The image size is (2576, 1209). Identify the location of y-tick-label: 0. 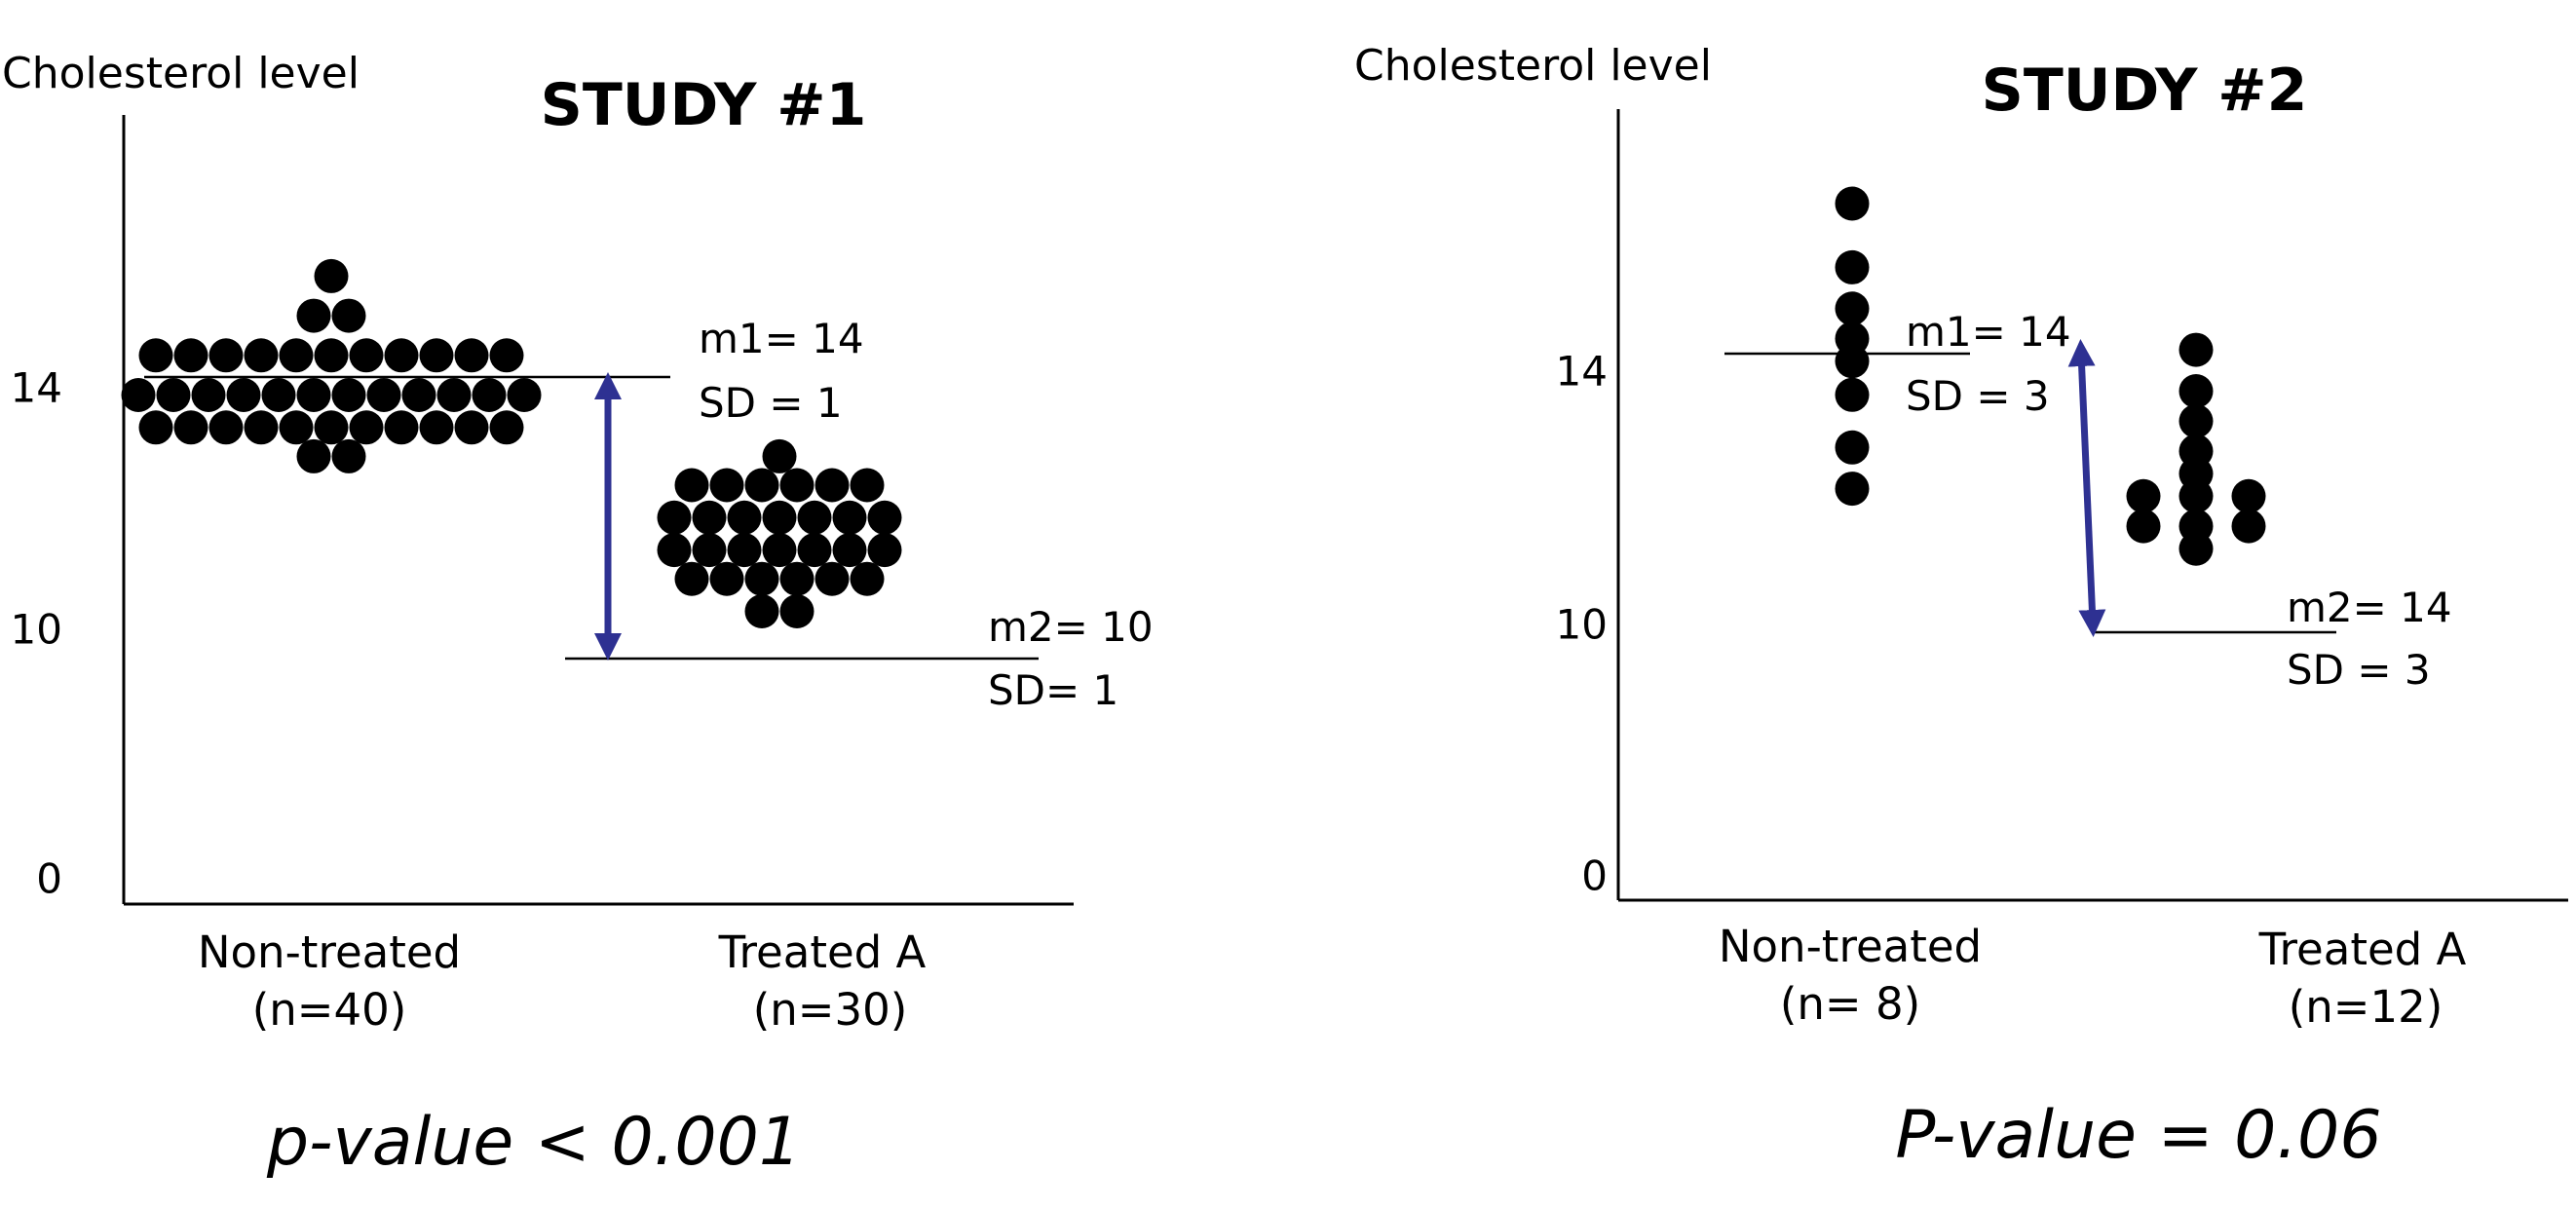
(1594, 876).